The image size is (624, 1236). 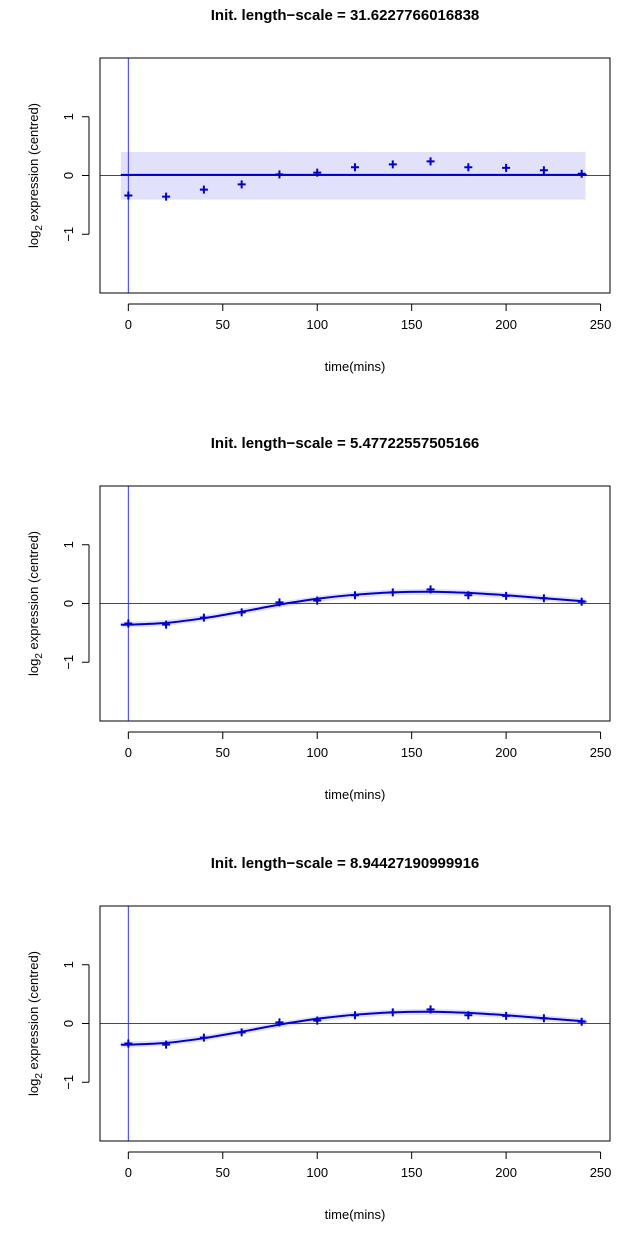 What do you see at coordinates (345, 443) in the screenshot?
I see `chart-title: Init. length−scale = 5.47722557505166` at bounding box center [345, 443].